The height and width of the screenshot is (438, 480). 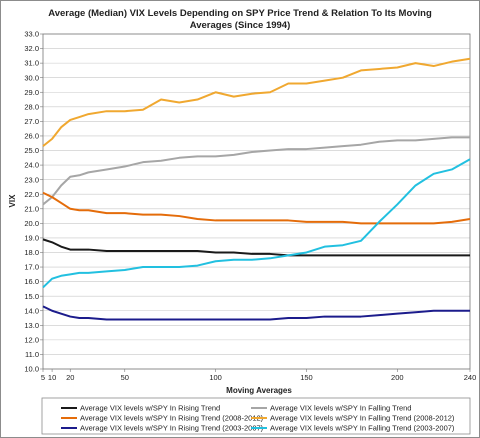 I want to click on y-tick-label: 27.0, so click(x=31, y=121).